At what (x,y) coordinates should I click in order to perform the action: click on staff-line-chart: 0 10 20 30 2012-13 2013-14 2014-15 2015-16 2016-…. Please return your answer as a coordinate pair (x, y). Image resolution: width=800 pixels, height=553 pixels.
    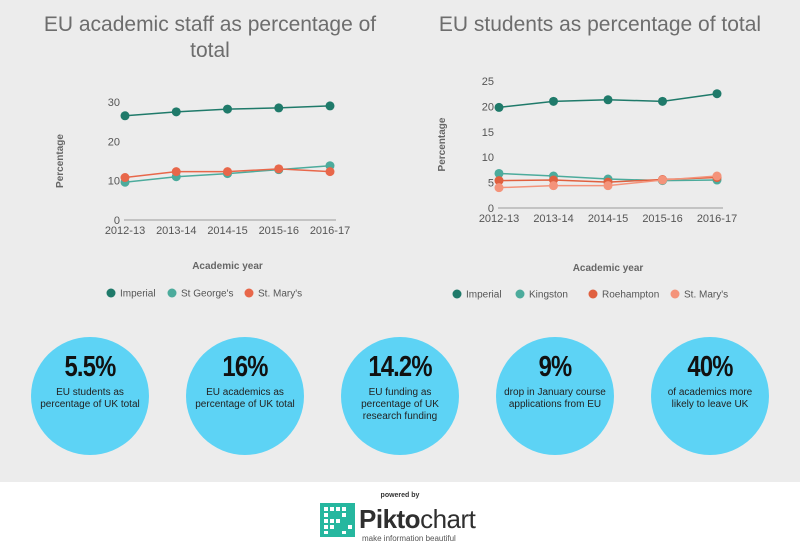
    Looking at the image, I should click on (202, 198).